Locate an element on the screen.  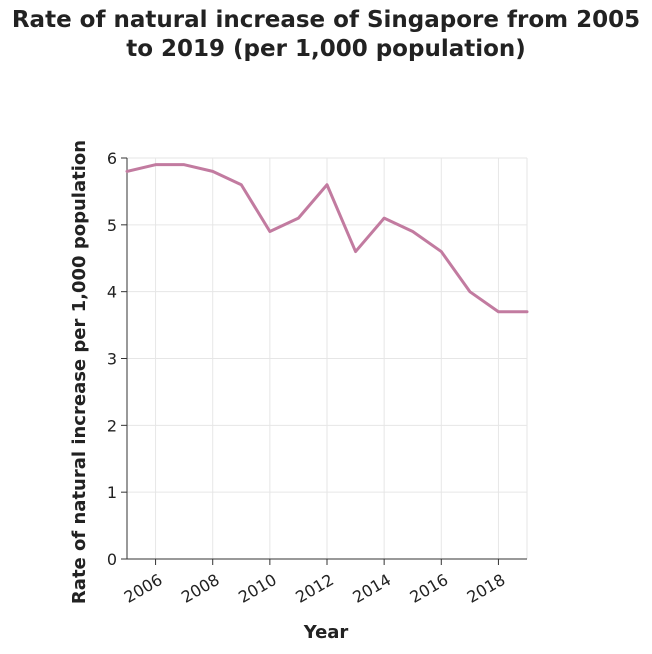
y-tick-label: 4 is located at coordinates (112, 292).